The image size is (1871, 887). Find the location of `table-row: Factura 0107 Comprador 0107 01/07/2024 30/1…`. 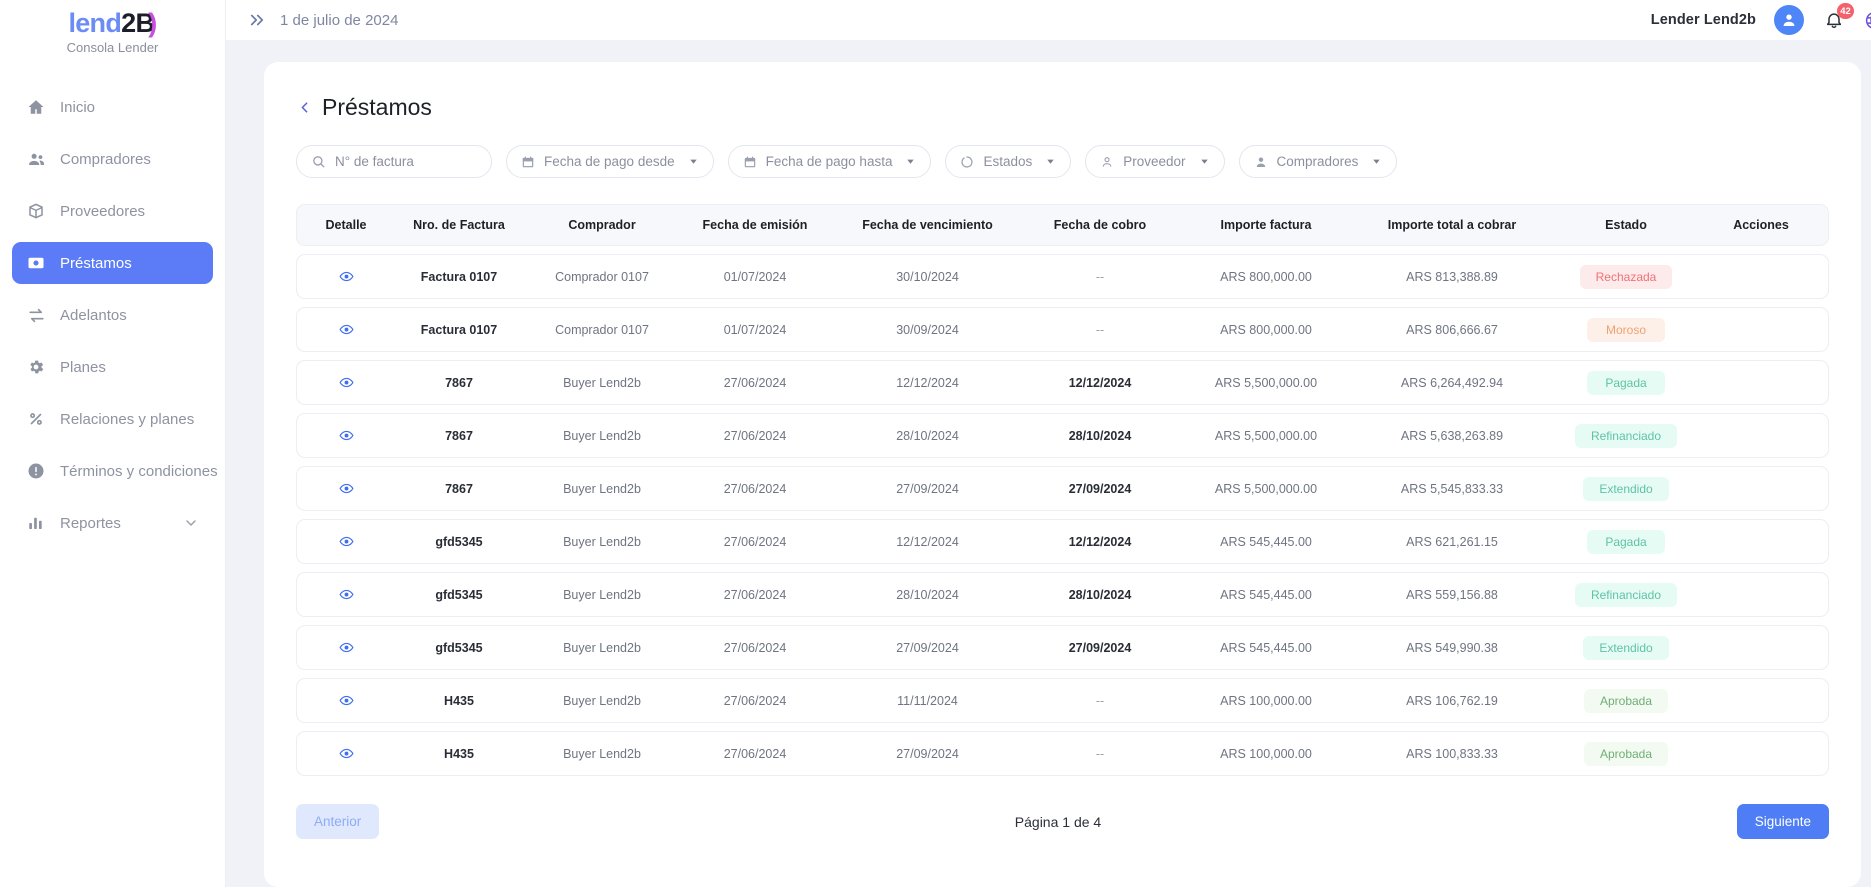

table-row: Factura 0107 Comprador 0107 01/07/2024 30/1… is located at coordinates (1062, 276).